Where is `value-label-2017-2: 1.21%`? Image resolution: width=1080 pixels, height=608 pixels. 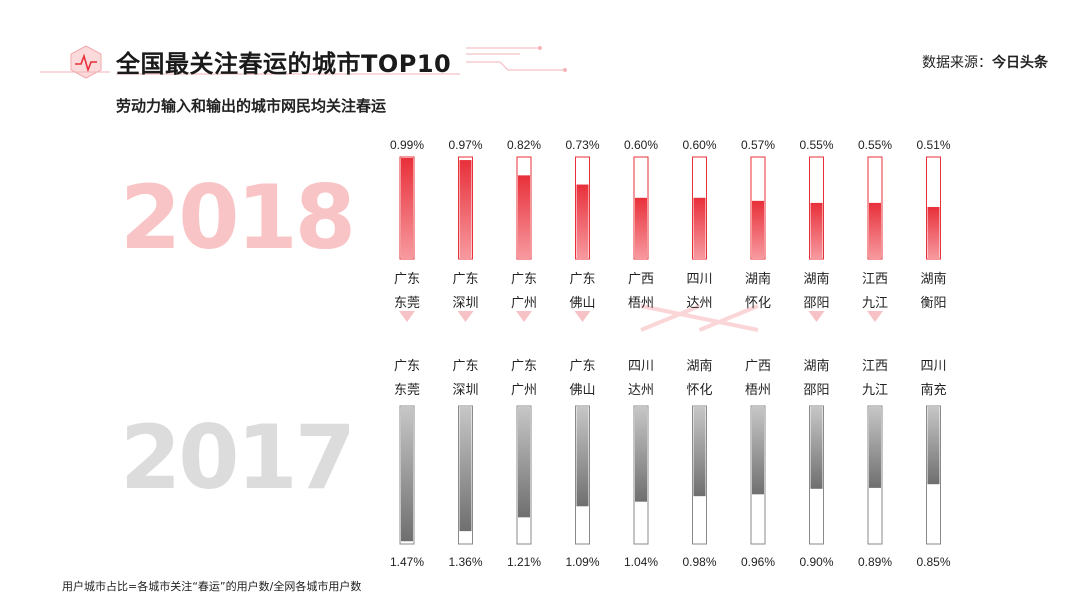
value-label-2017-2: 1.21% is located at coordinates (524, 562).